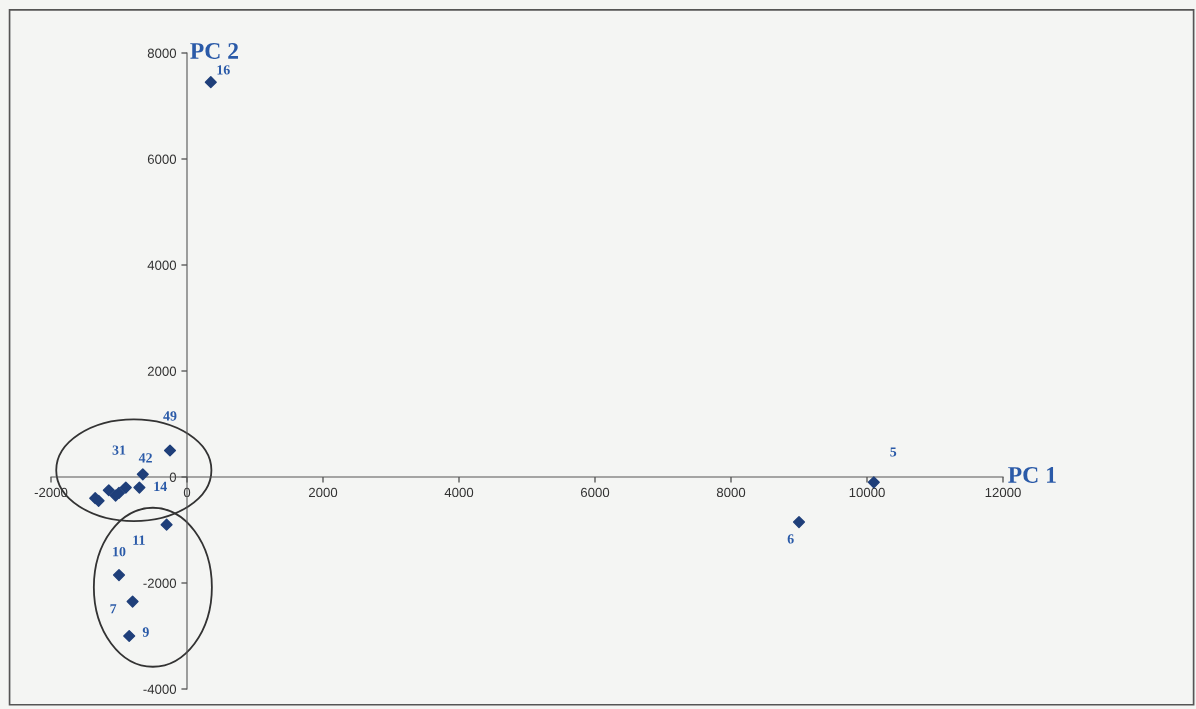 This screenshot has height=709, width=1196. Describe the element at coordinates (459, 492) in the screenshot. I see `x-tick-label: 4000` at that location.